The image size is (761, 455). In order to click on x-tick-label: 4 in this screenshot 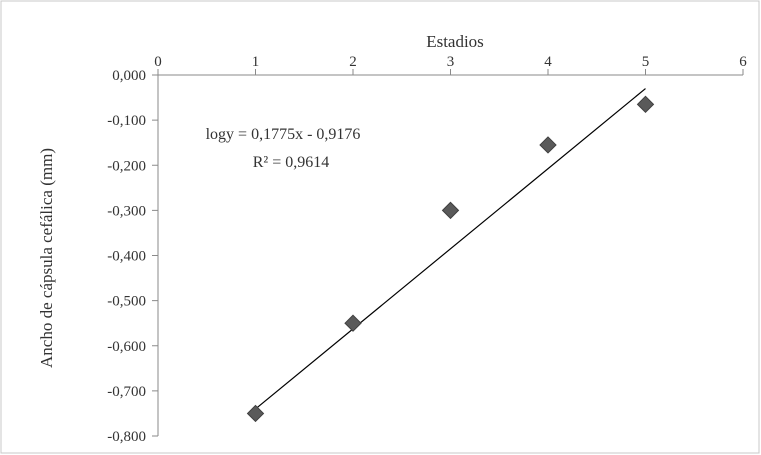, I will do `click(548, 62)`.